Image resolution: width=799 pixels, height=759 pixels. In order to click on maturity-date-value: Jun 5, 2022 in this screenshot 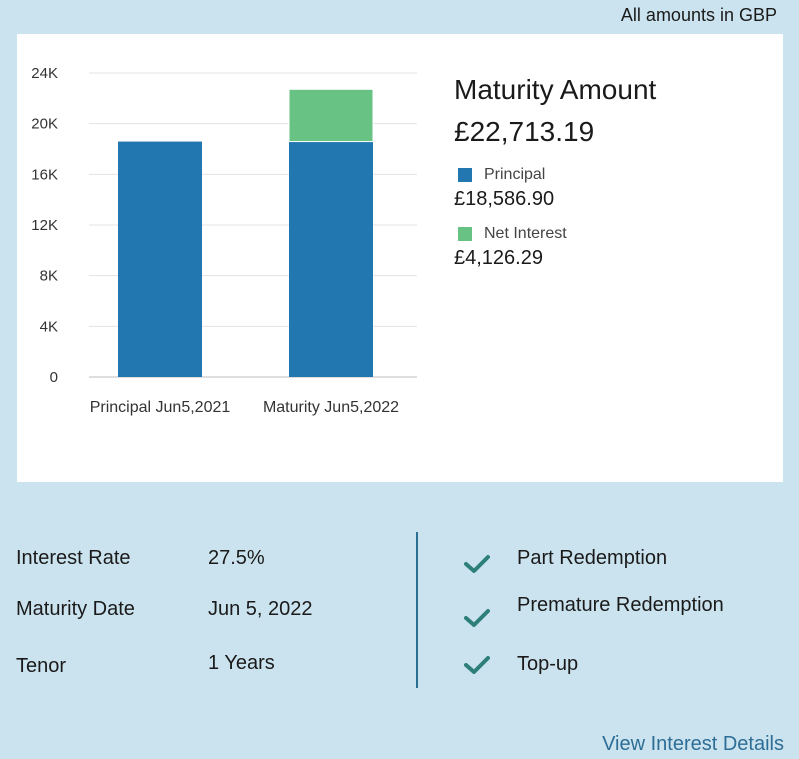, I will do `click(260, 609)`.